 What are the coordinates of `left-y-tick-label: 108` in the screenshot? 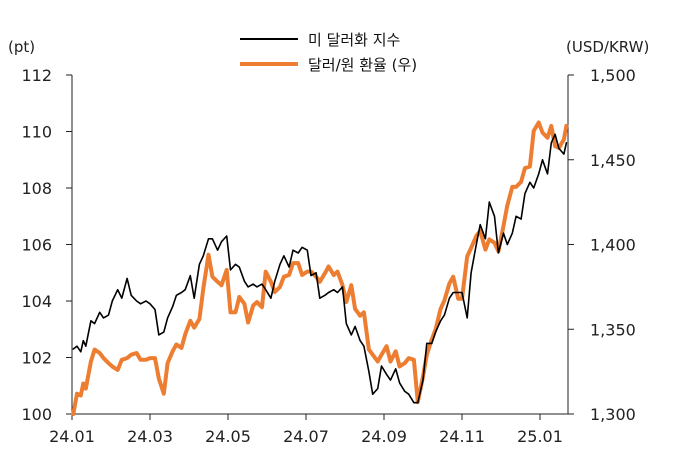 It's located at (36, 188).